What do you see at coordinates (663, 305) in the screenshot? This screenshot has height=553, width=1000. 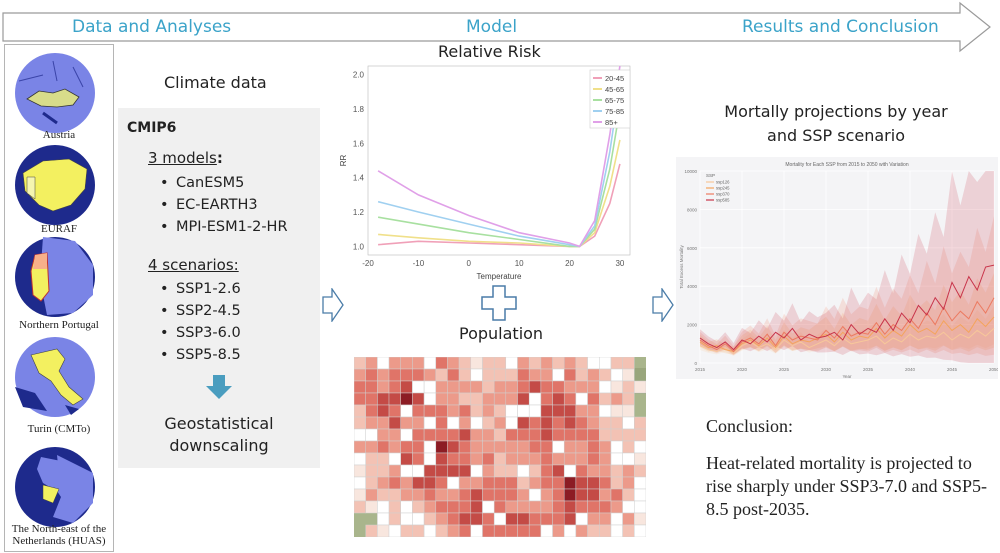 I see `arrow-right-icon` at bounding box center [663, 305].